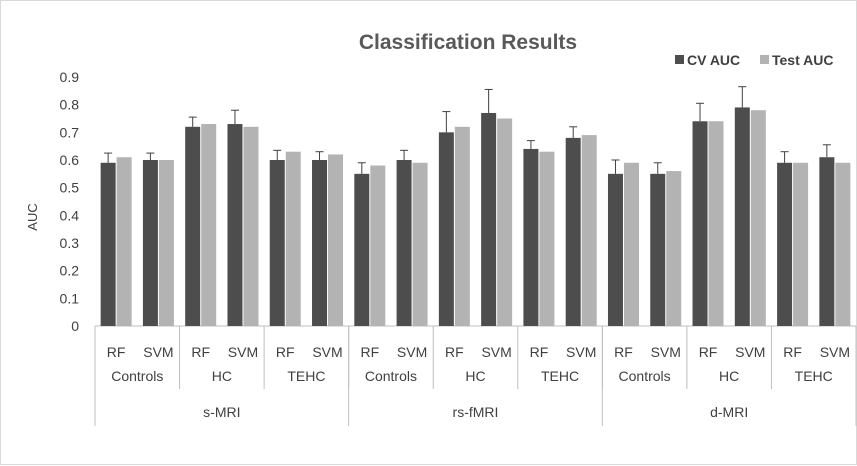 The height and width of the screenshot is (466, 857). What do you see at coordinates (70, 160) in the screenshot?
I see `y-tick-label: 0.6` at bounding box center [70, 160].